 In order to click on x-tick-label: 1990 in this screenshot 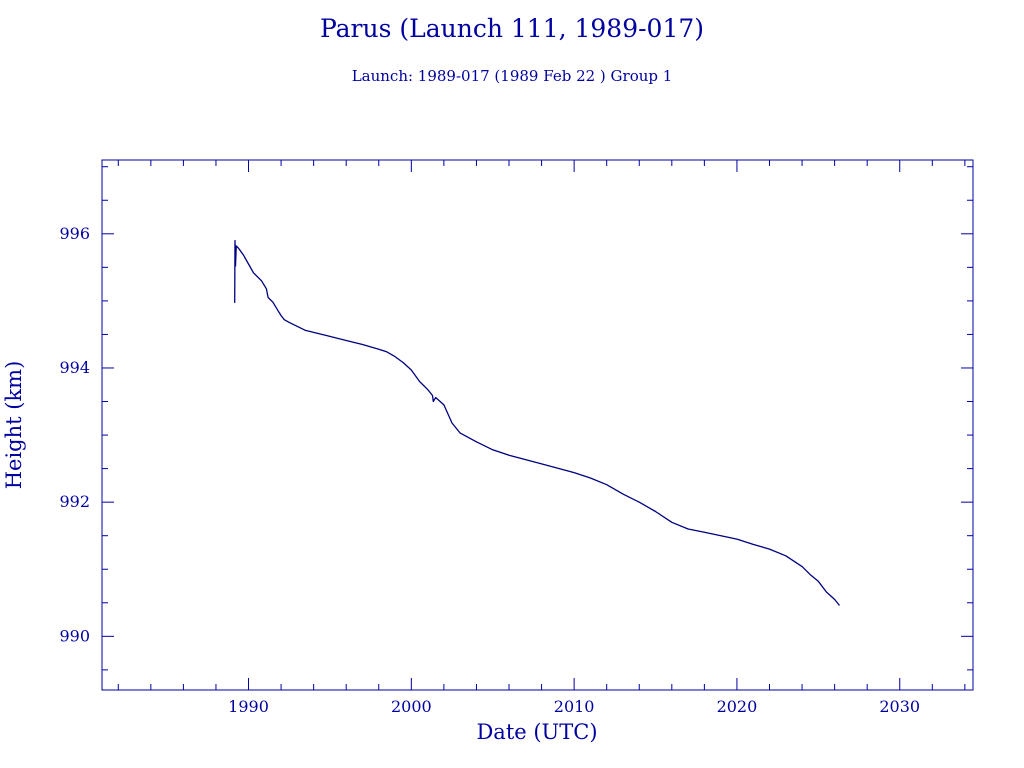, I will do `click(248, 706)`.